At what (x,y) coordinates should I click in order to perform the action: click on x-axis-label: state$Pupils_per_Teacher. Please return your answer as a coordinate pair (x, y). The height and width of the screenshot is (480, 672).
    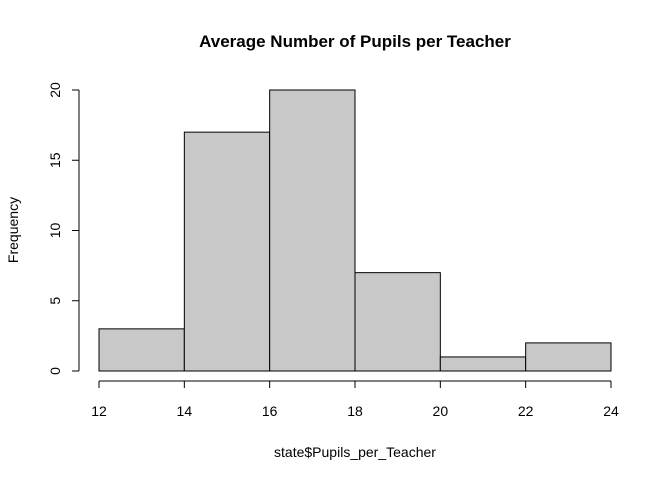
    Looking at the image, I should click on (355, 452).